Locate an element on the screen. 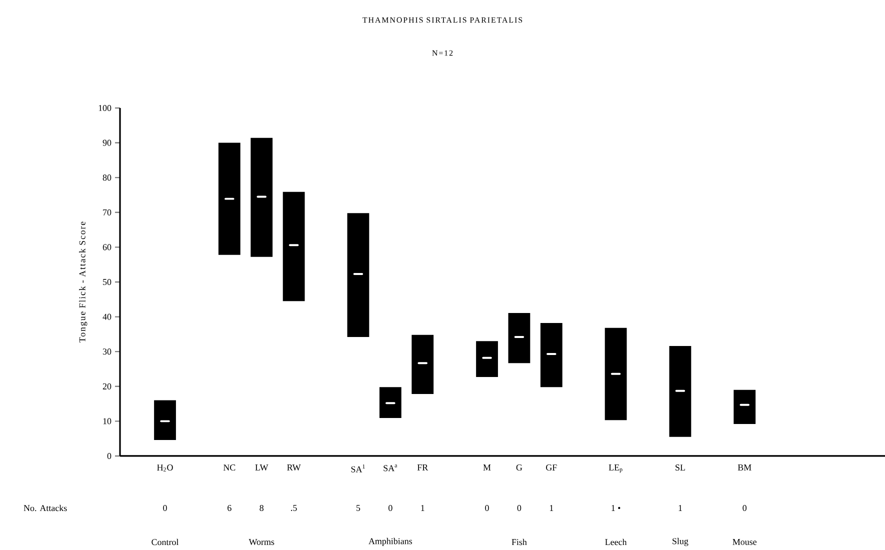 This screenshot has width=885, height=550. y-tick-label: 10 is located at coordinates (107, 421).